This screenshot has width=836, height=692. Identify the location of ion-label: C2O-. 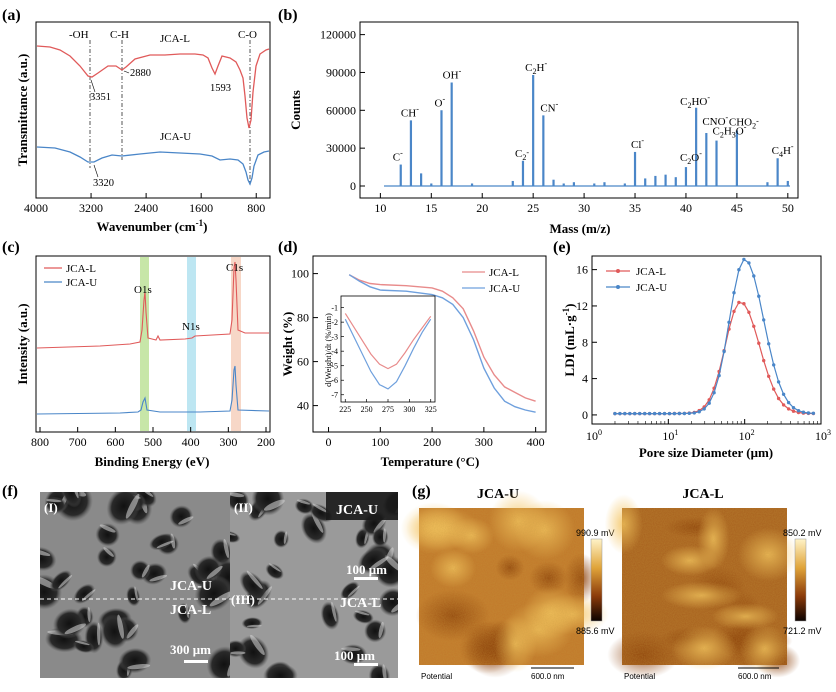
(691, 157).